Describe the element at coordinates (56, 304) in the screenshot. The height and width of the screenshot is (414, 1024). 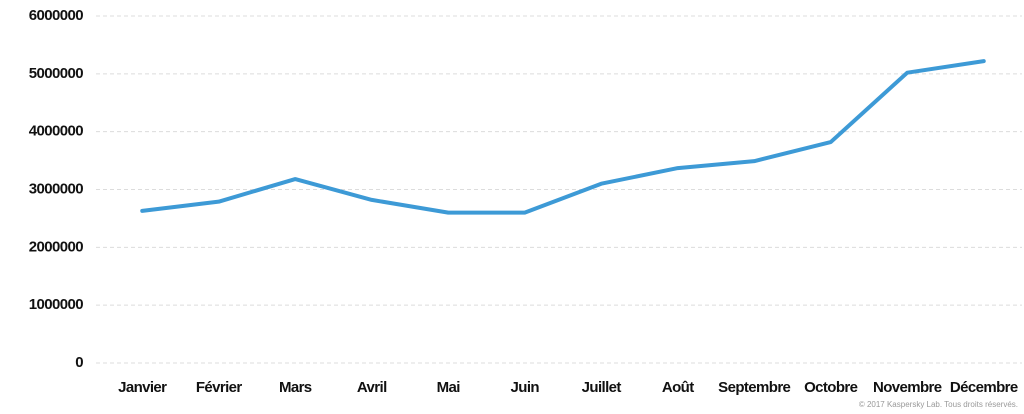
I see `y-tick-label: 1000000` at that location.